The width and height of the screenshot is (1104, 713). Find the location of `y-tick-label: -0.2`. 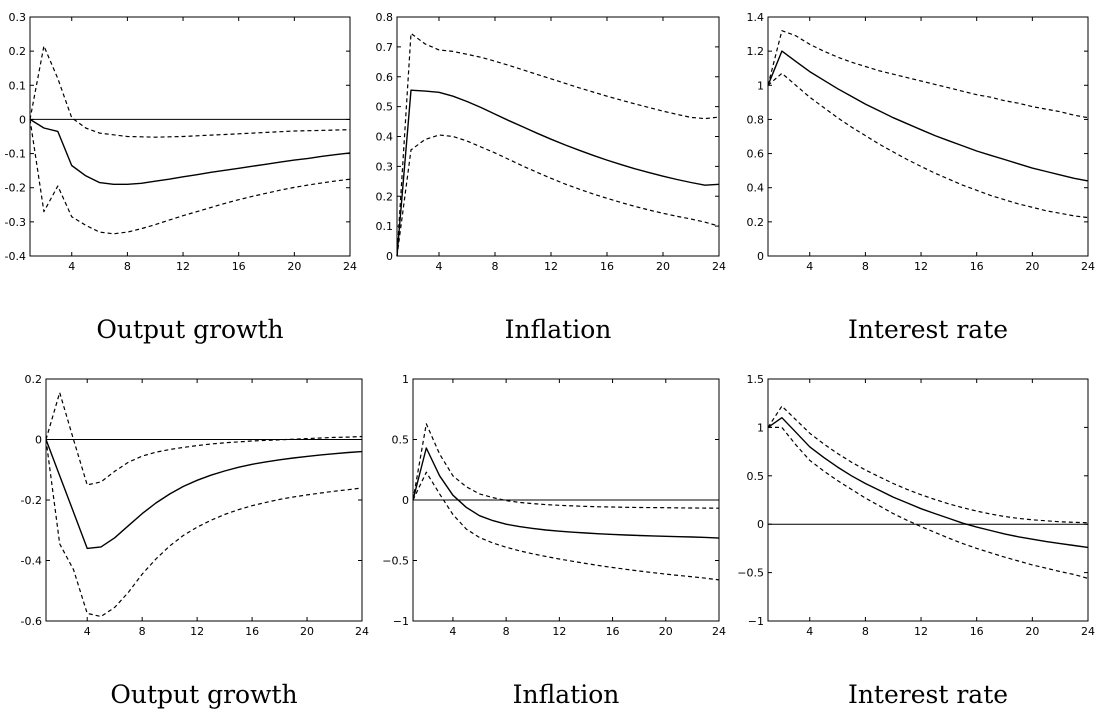

y-tick-label: -0.2 is located at coordinates (31, 500).